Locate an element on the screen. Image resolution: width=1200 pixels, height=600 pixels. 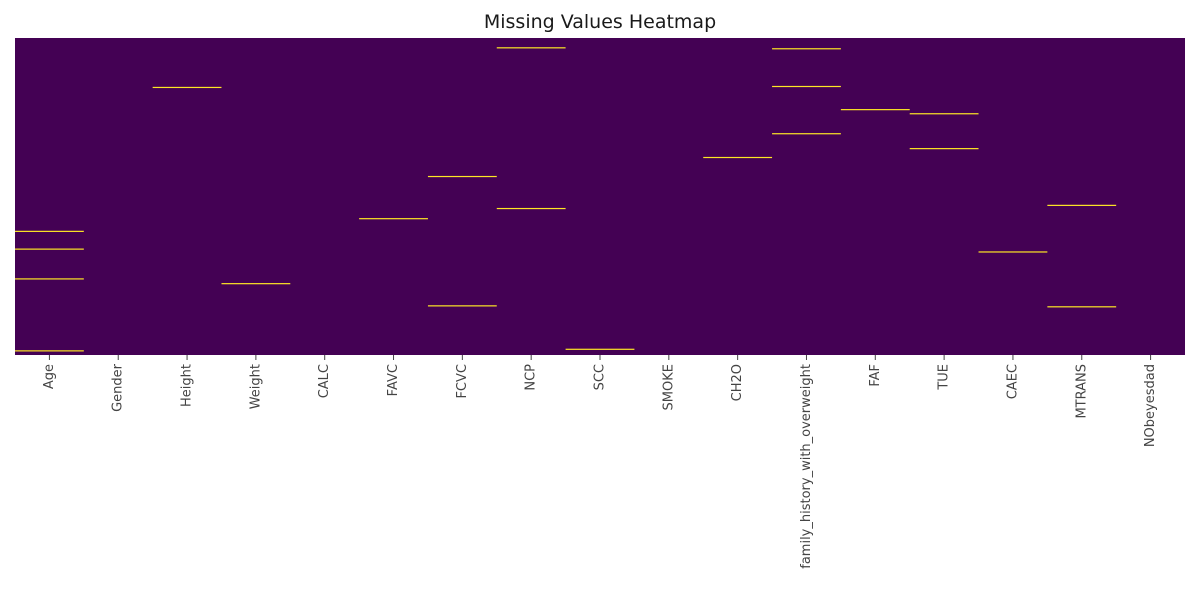
x-tick-label: Gender is located at coordinates (118, 387).